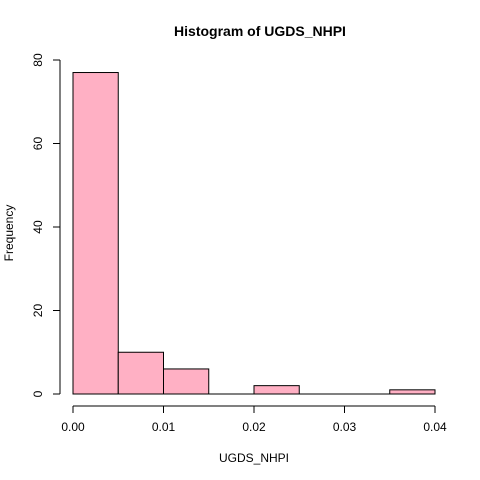 The height and width of the screenshot is (480, 480). I want to click on y-tick-label: 80, so click(38, 60).